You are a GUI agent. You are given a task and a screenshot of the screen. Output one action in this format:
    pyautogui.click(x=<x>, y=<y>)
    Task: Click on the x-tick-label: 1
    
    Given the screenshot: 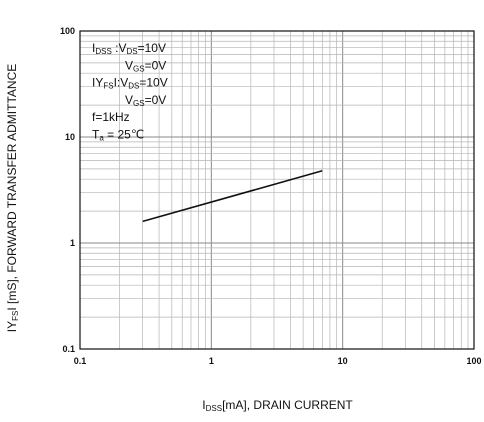 What is the action you would take?
    pyautogui.click(x=211, y=361)
    